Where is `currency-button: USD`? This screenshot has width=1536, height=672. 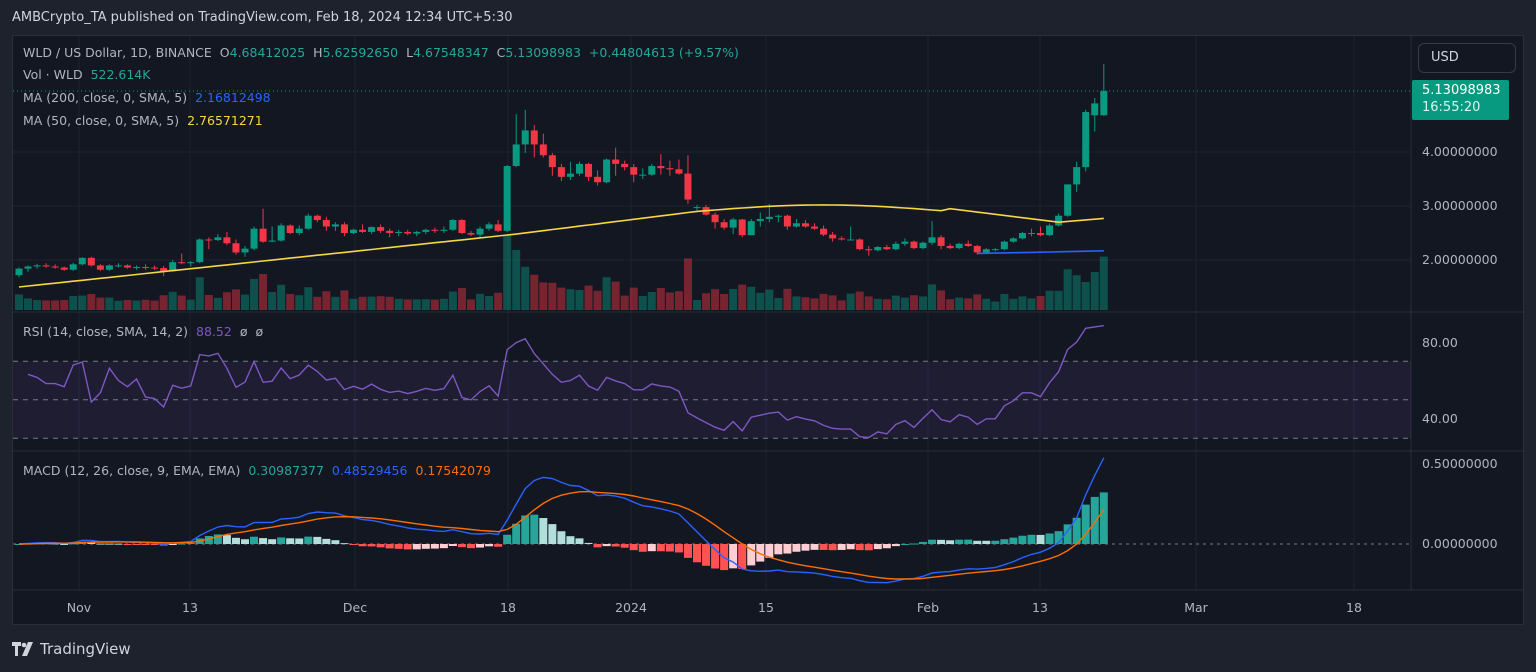 currency-button: USD is located at coordinates (1467, 58).